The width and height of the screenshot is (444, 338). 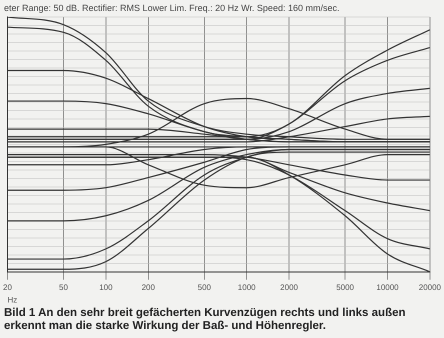 I want to click on chart-title: eter Range: 50 dB. Rectifier: RMS Lower Lim. Freq.: 20 Hz Wr. Speed: 160 mm/sec., so click(x=171, y=8).